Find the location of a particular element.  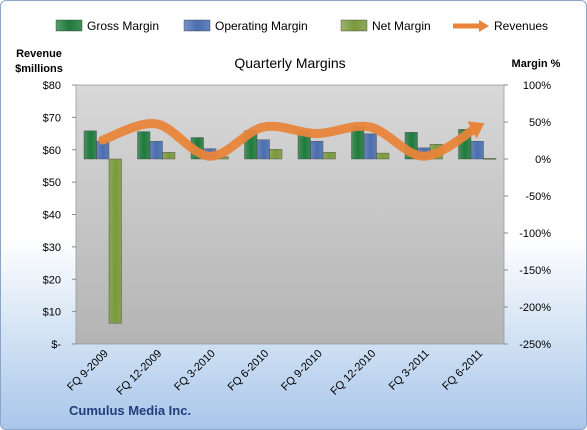

legend-label: Gross Margin is located at coordinates (123, 26).